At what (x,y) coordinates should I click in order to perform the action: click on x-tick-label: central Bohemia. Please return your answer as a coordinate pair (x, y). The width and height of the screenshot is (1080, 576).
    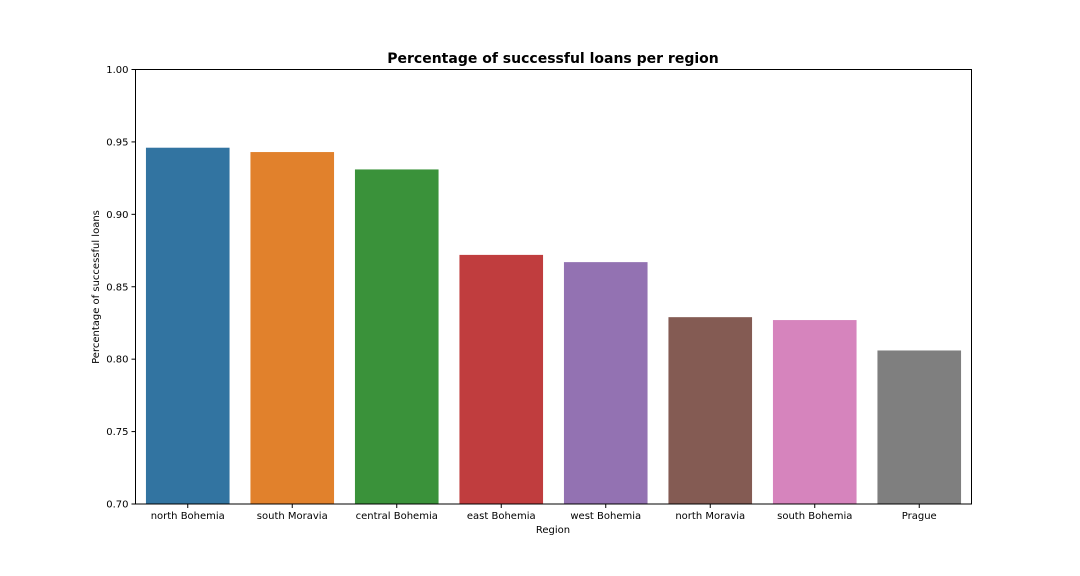
    Looking at the image, I should click on (397, 516).